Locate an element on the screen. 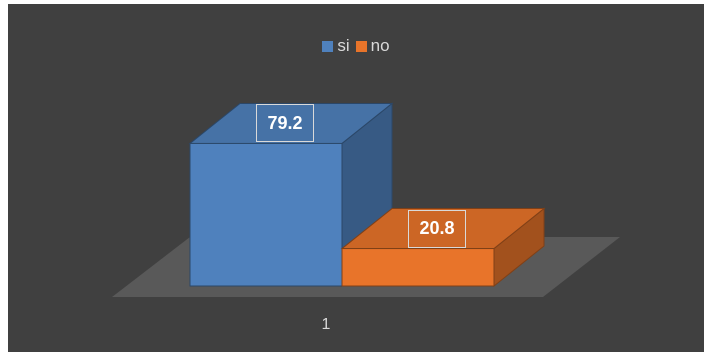  legend-label-no: no is located at coordinates (380, 45).